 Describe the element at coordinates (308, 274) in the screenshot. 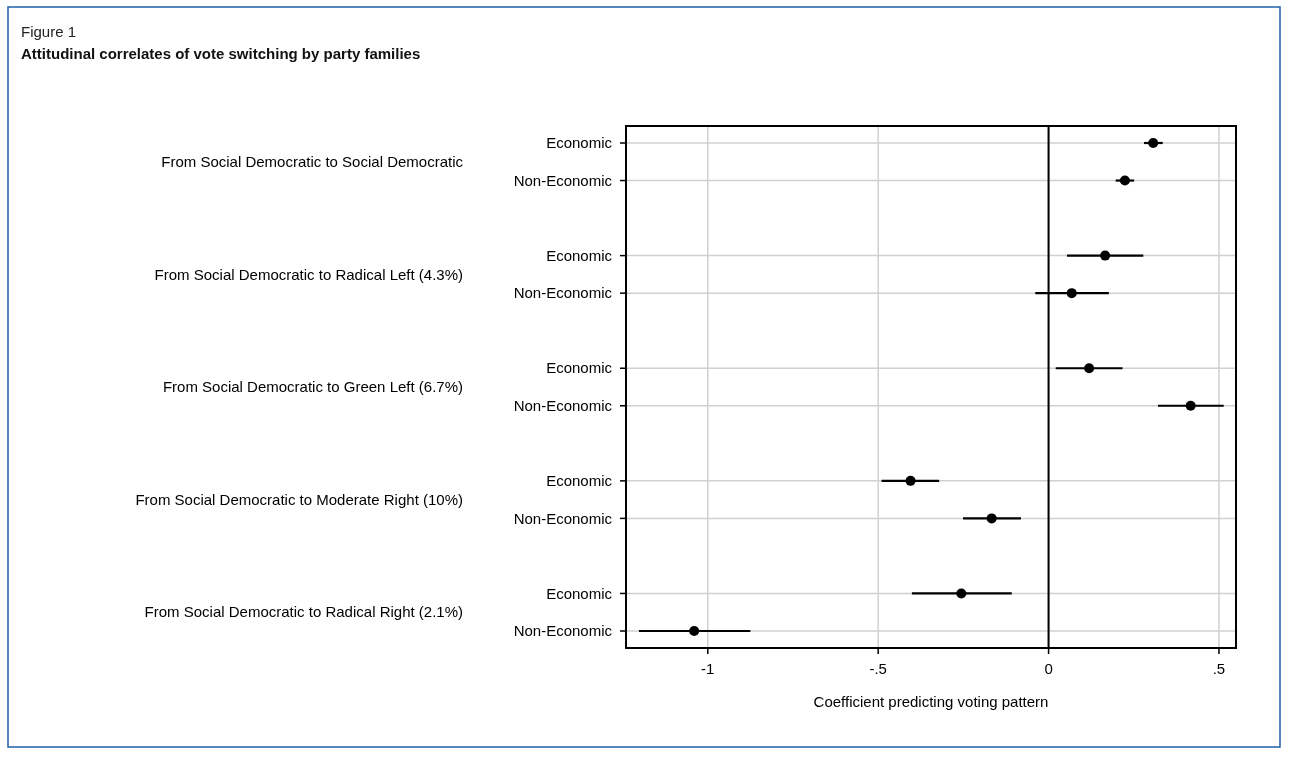

I see `text: From Social Democratic to Radical Left (4.3%)` at that location.